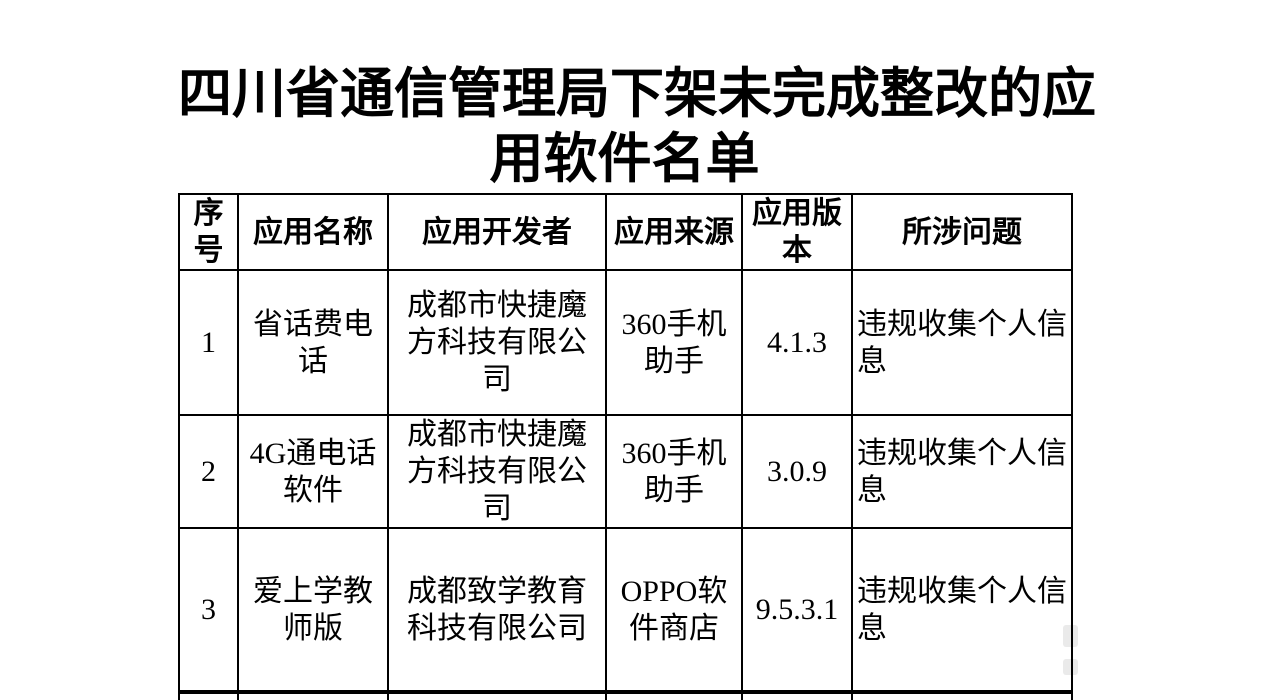 The width and height of the screenshot is (1267, 700). What do you see at coordinates (313, 342) in the screenshot?
I see `cell-app-name: 省话费电话` at bounding box center [313, 342].